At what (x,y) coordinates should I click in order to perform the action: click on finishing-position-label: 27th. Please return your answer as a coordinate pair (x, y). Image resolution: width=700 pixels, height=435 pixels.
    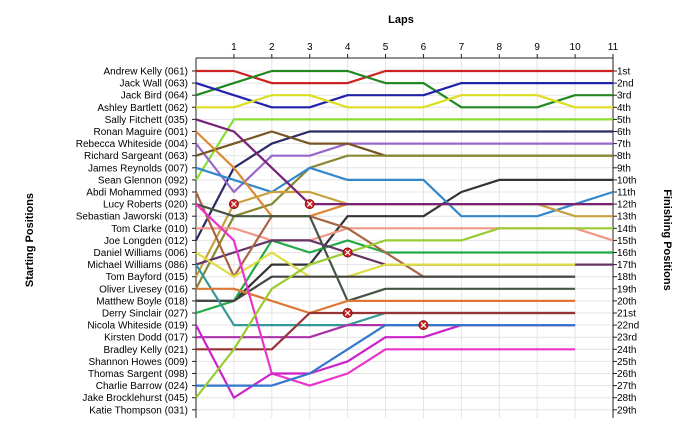
    Looking at the image, I should click on (626, 386).